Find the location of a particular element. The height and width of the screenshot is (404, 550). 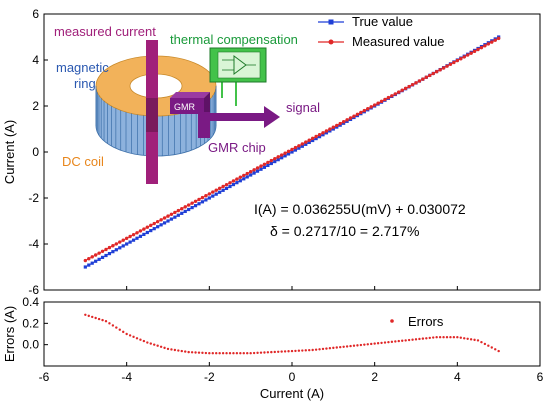

legend-item-measured-value: Measured value is located at coordinates (381, 41).